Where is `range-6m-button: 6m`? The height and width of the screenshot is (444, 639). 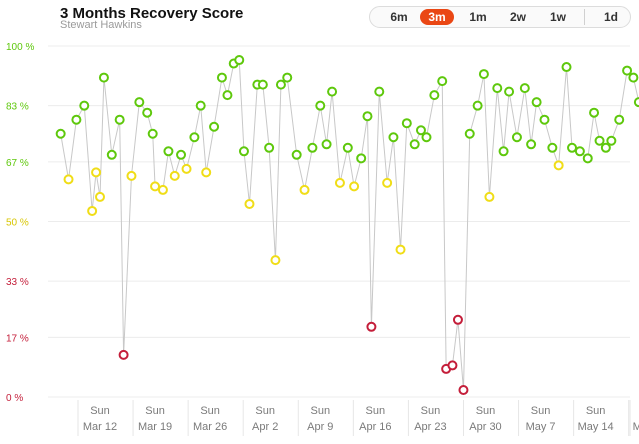
range-6m-button: 6m is located at coordinates (399, 17).